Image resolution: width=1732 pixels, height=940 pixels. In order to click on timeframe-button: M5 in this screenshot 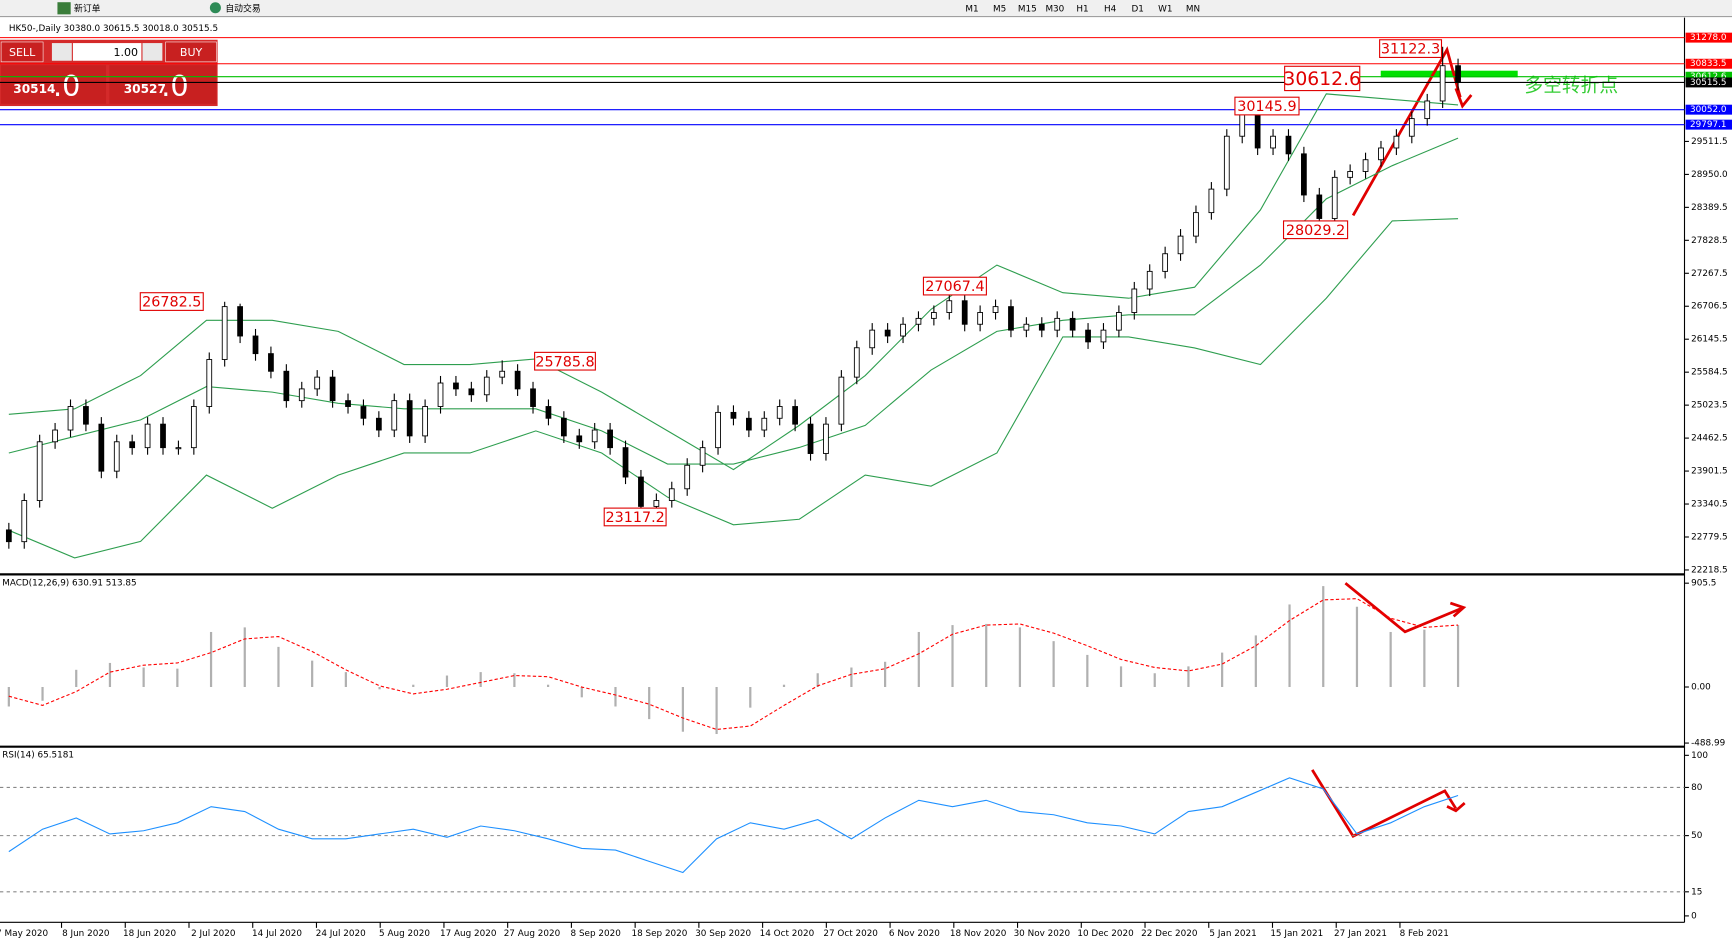, I will do `click(999, 9)`.